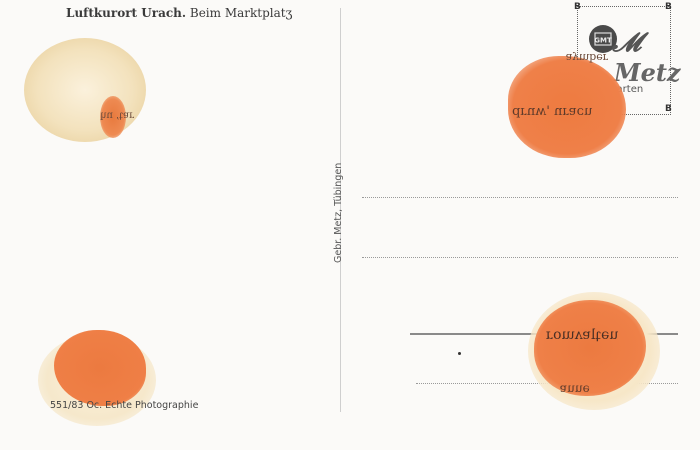  I want to click on orange-stain-bottom-right, so click(590, 348).